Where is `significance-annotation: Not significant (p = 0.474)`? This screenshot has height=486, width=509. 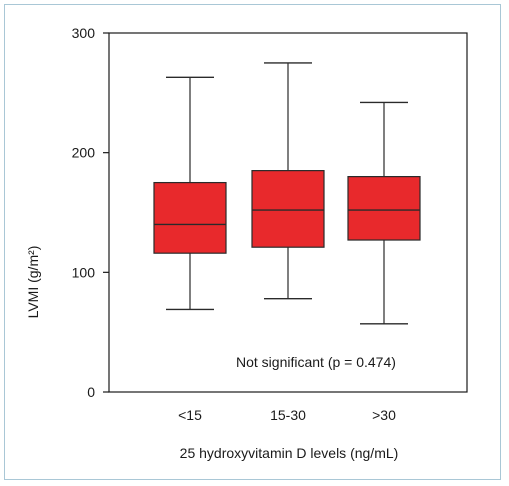 significance-annotation: Not significant (p = 0.474) is located at coordinates (316, 362).